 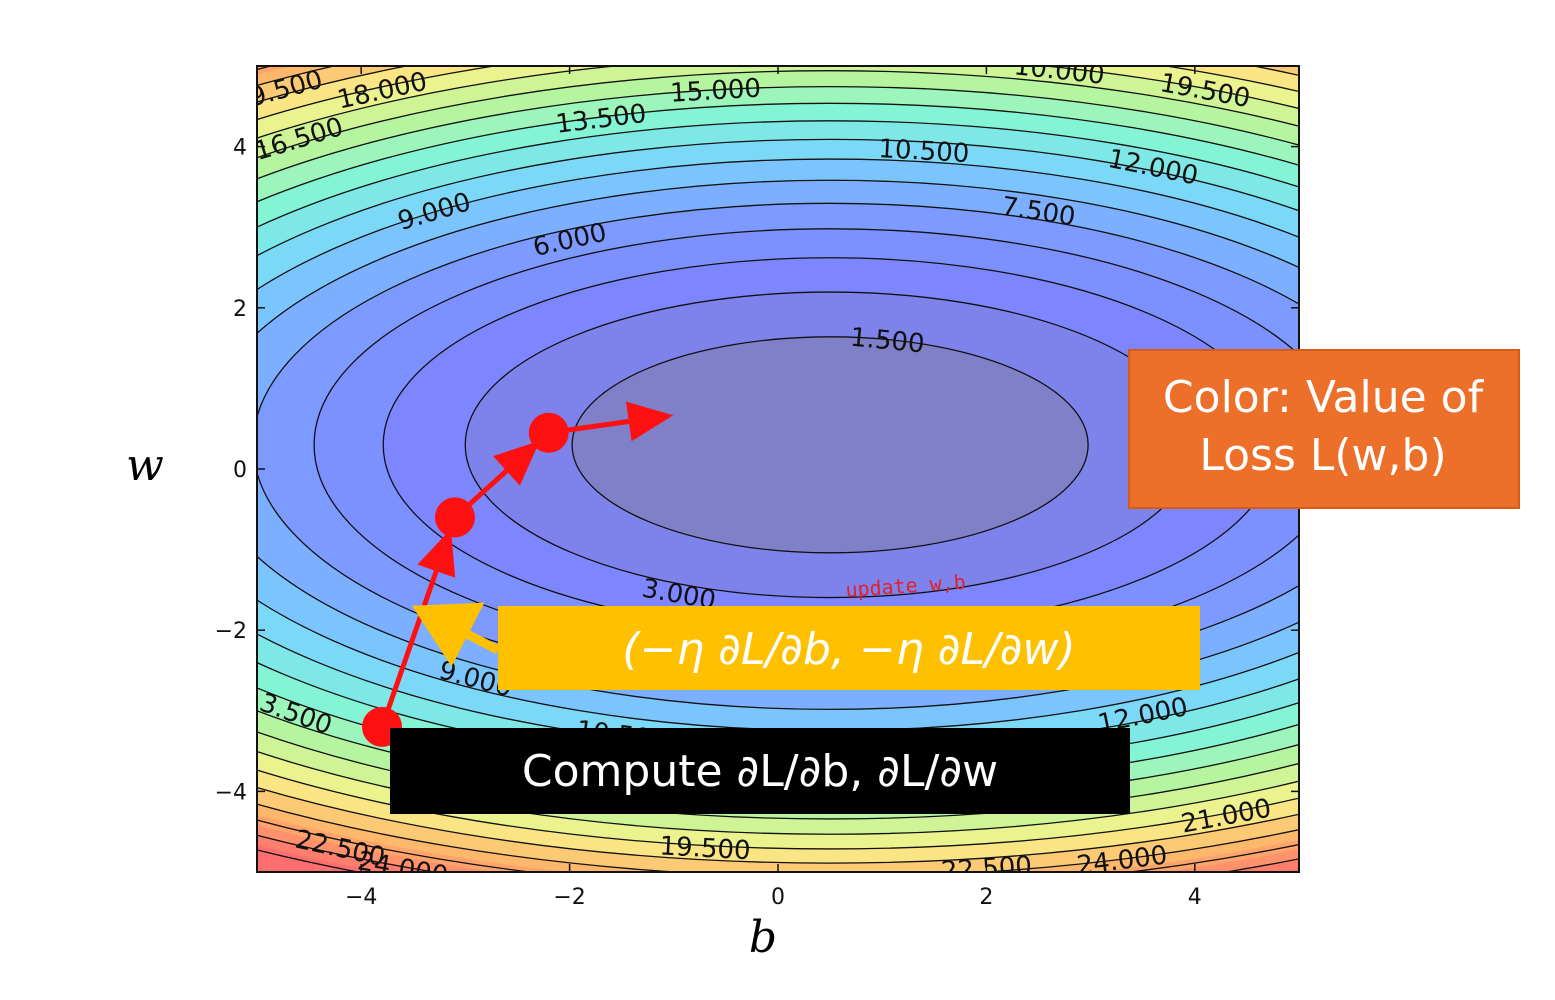 What do you see at coordinates (1322, 455) in the screenshot?
I see `loss-callout-line: Loss L(w,b)` at bounding box center [1322, 455].